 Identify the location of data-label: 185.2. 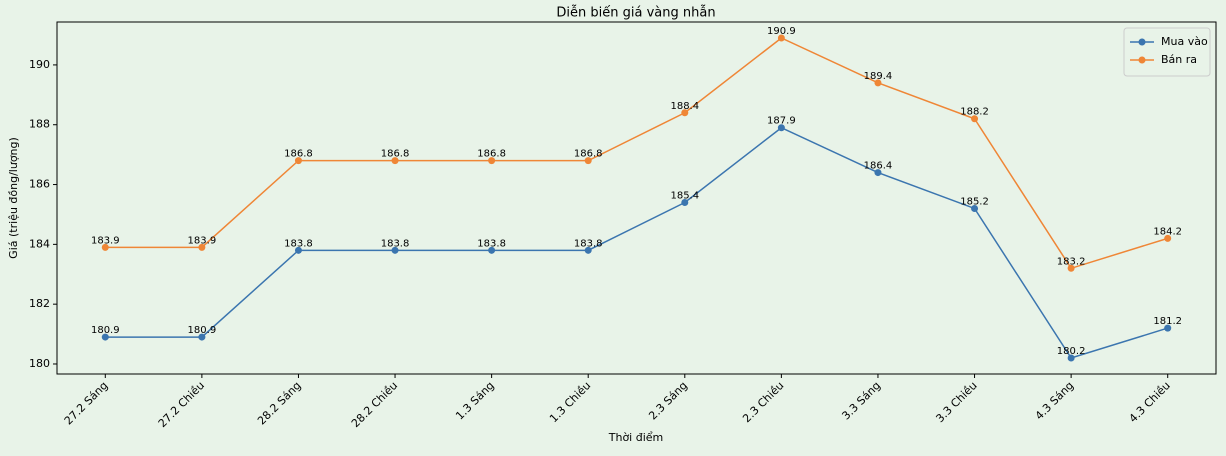
(974, 201).